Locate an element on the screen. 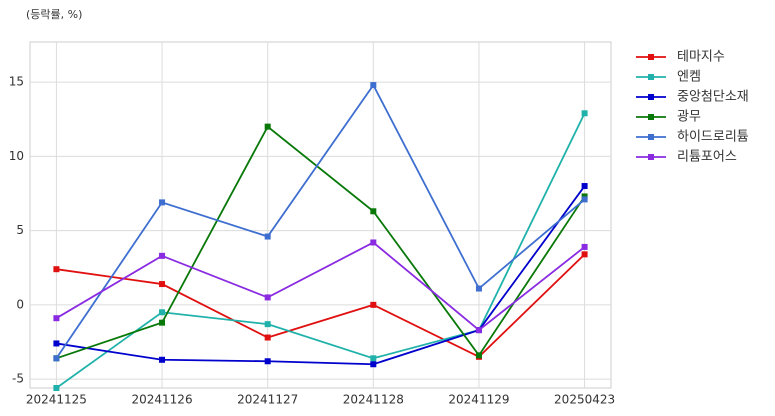 The image size is (775, 416). x-tick-label: 20250423 is located at coordinates (584, 400).